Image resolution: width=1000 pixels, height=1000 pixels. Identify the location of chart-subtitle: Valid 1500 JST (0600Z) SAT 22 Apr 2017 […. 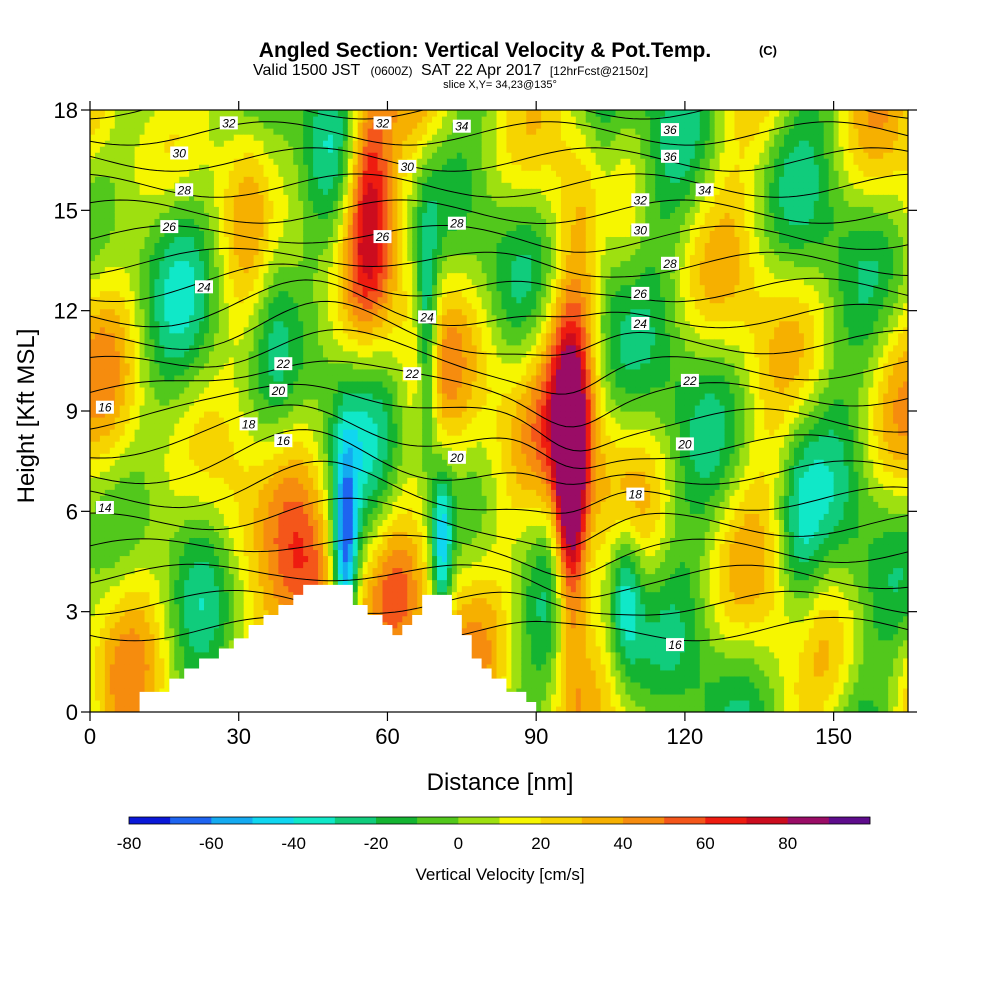
(450, 70).